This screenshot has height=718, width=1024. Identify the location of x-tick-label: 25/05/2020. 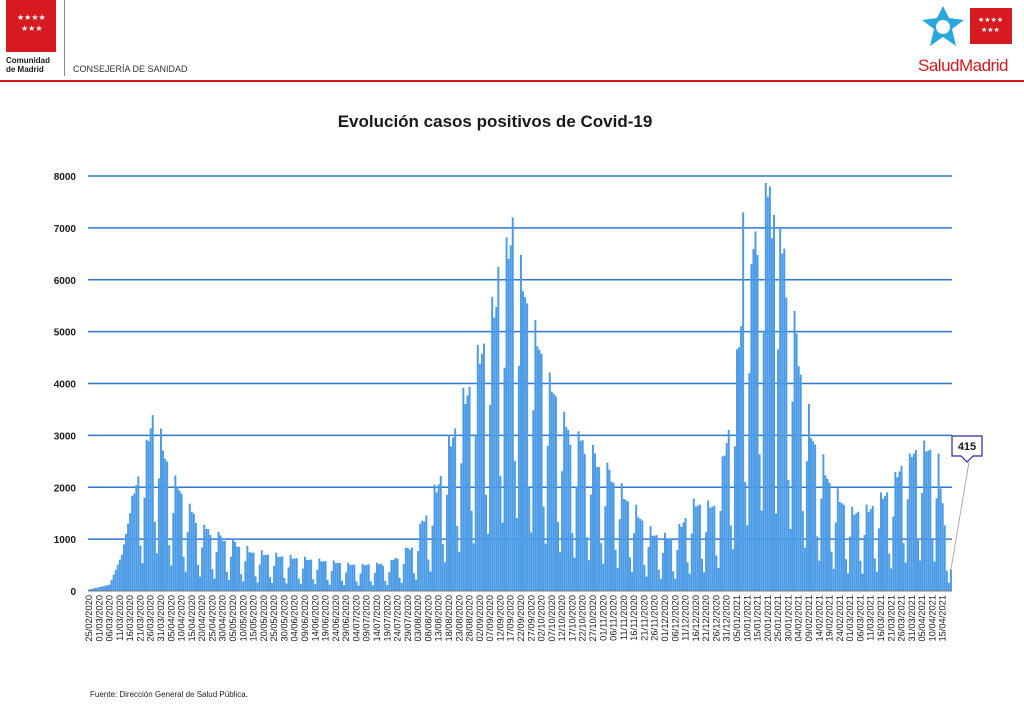
(274, 618).